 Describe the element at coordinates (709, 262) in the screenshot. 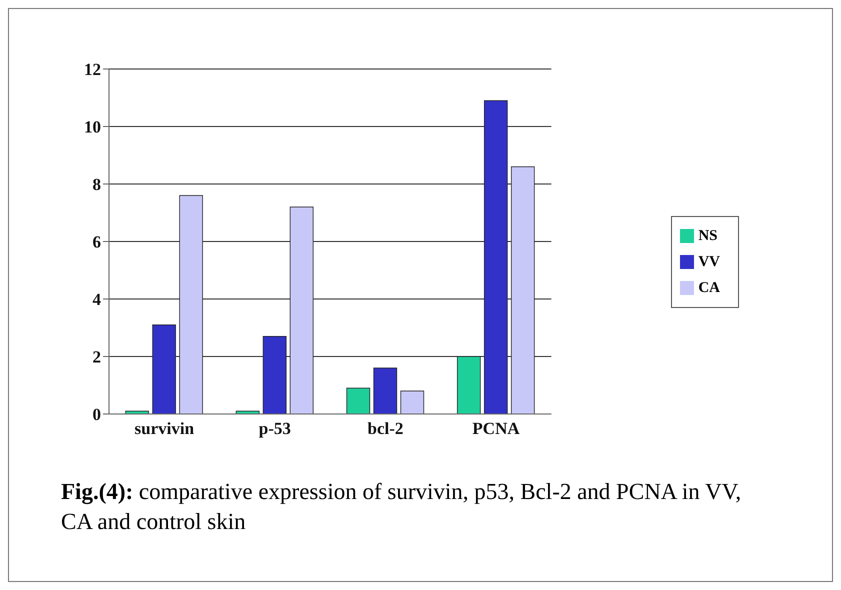

I see `legend-label: VV` at that location.